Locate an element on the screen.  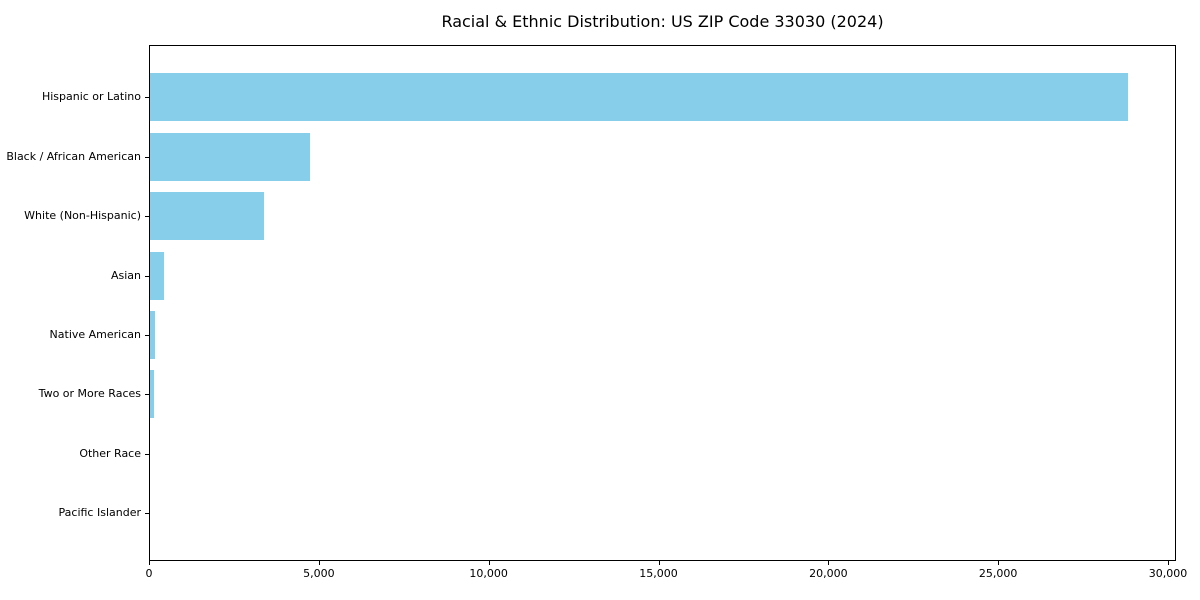
x-tick-label: 15,000 is located at coordinates (658, 573).